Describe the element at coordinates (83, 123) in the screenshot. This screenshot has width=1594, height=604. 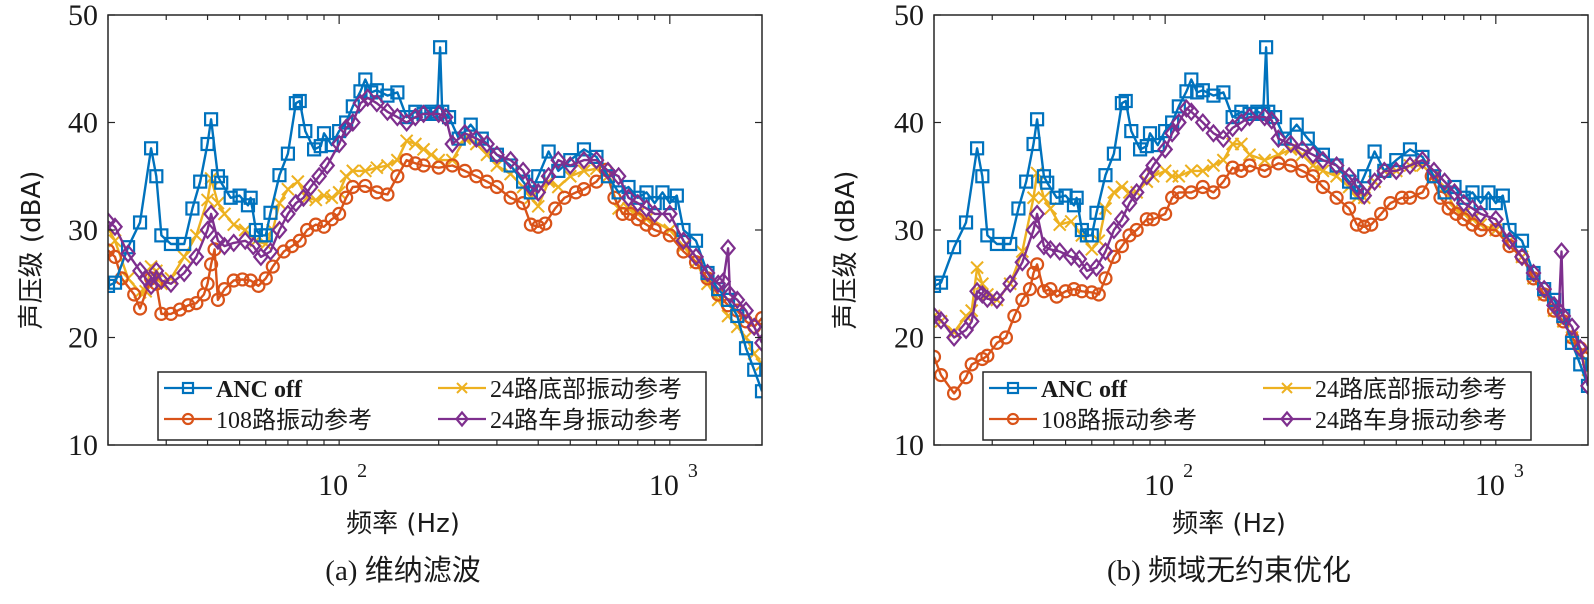
I see `y-tick-label: 40` at that location.